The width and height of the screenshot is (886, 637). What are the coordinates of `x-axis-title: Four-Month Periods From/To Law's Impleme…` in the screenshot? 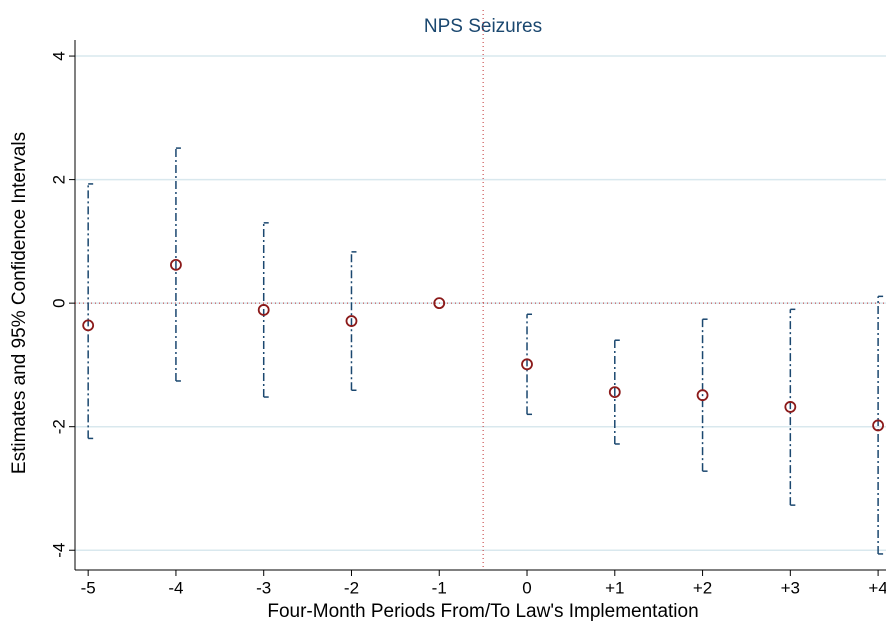 It's located at (482, 611).